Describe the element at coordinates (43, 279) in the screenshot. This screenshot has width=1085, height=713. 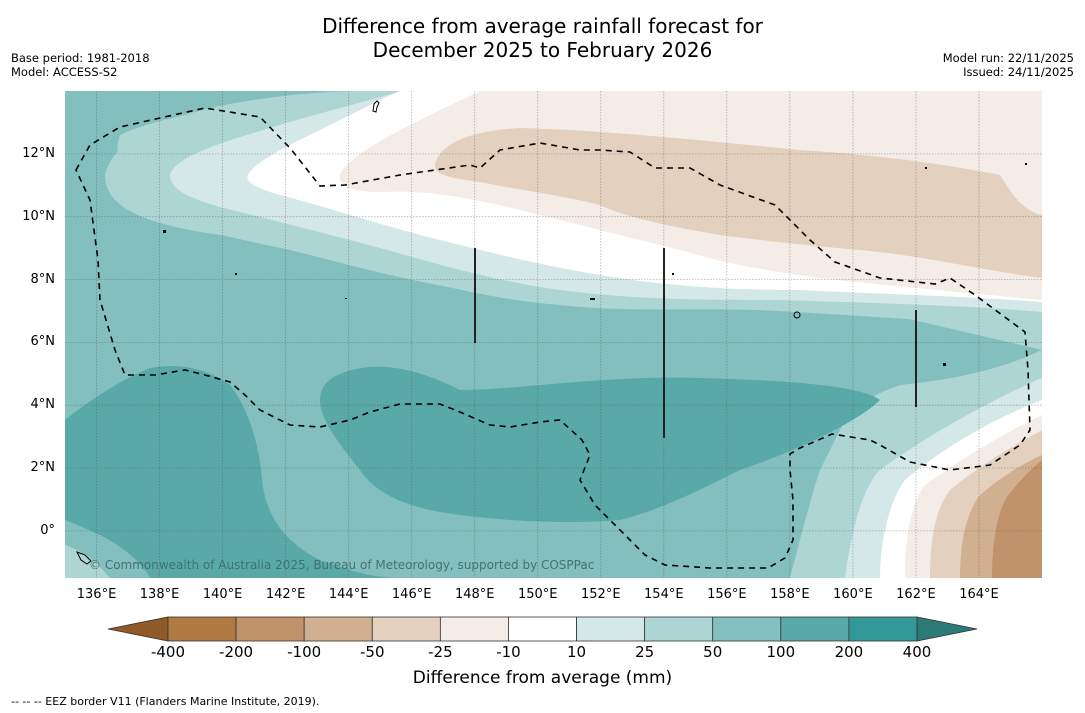
I see `lat-tick-label: 8°N` at that location.